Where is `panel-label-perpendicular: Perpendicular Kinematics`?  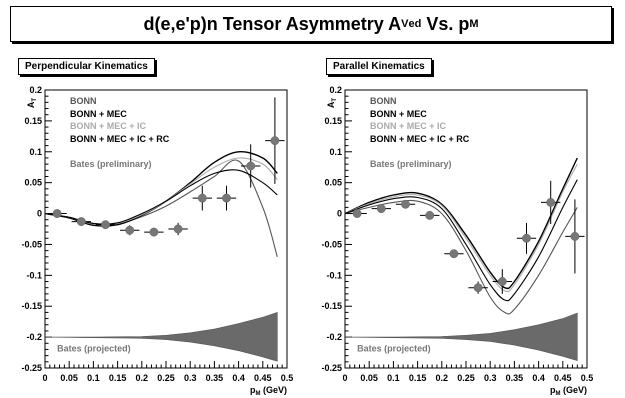
panel-label-perpendicular: Perpendicular Kinematics is located at coordinates (86, 66).